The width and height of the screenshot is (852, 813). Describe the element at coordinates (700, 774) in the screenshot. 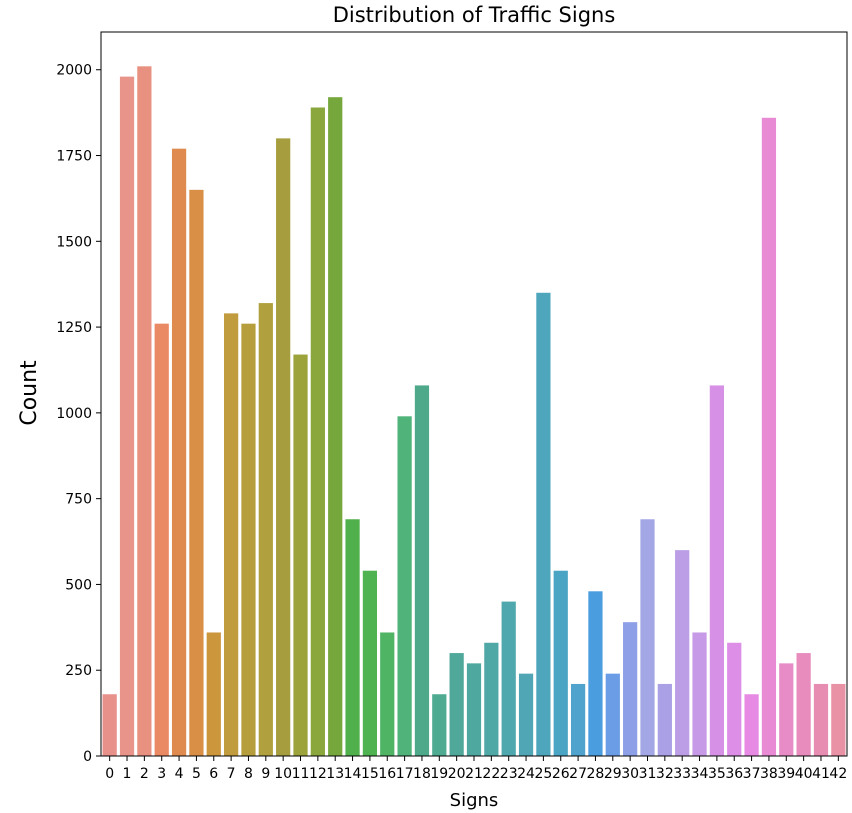

I see `x-tick-label: 34` at that location.